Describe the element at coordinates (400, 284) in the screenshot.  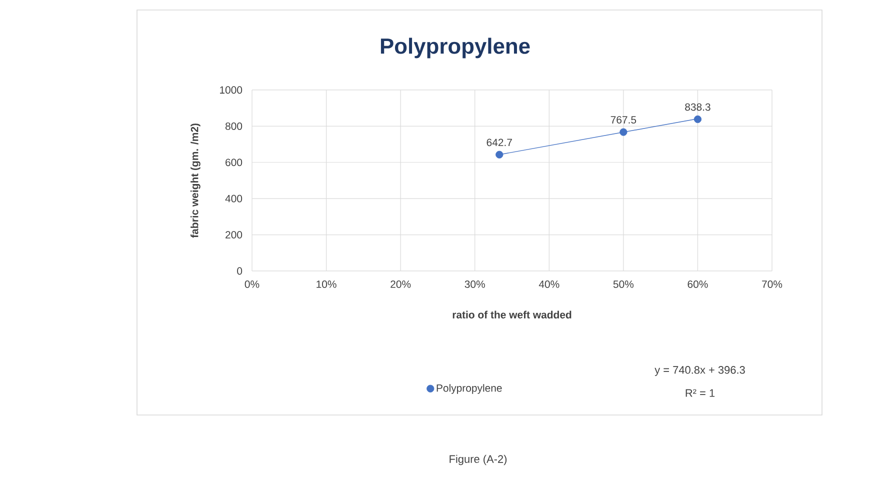
I see `x-tick-label: 20%` at that location.